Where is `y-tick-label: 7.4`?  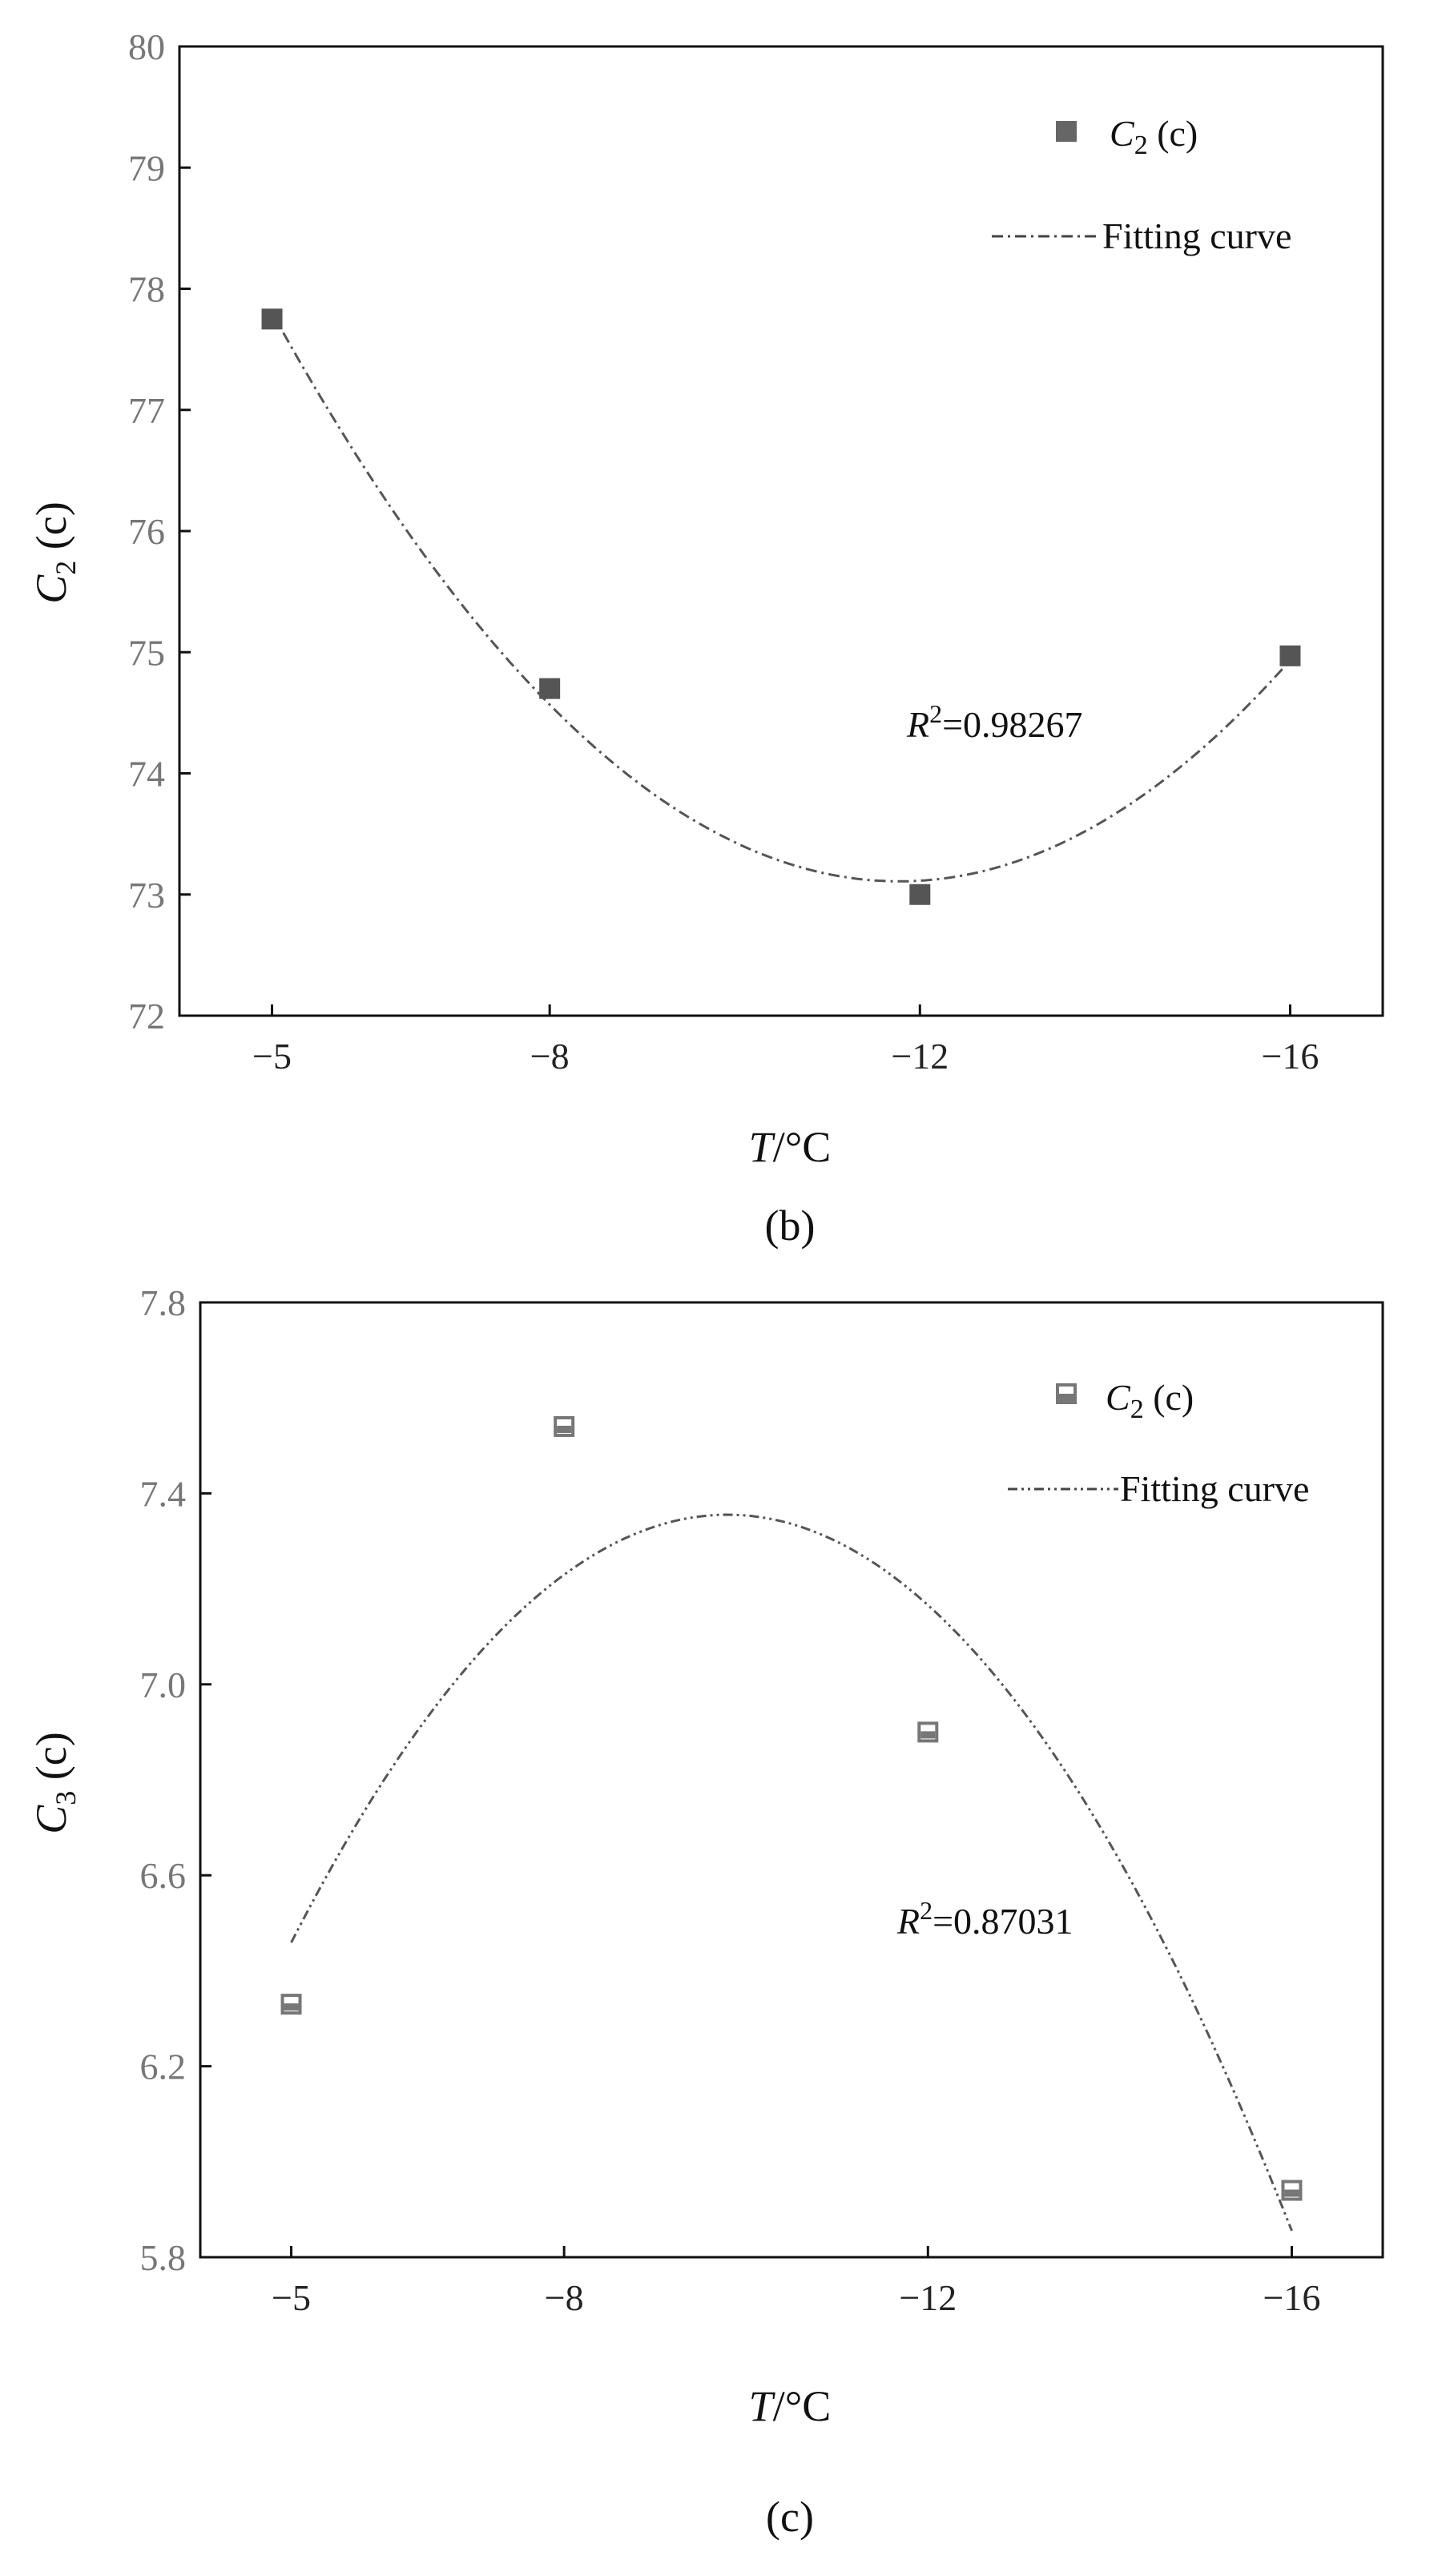 y-tick-label: 7.4 is located at coordinates (164, 1493).